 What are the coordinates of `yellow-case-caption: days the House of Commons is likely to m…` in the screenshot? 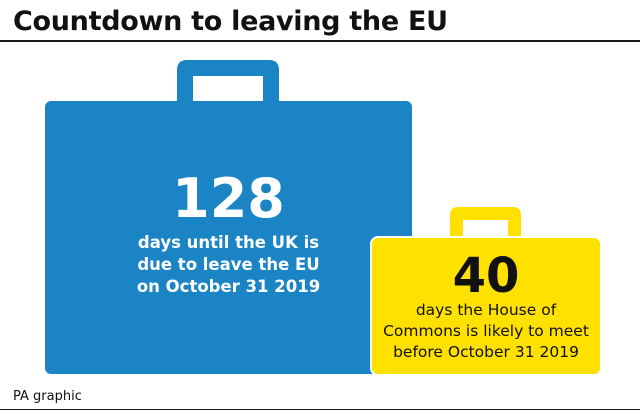 It's located at (486, 331).